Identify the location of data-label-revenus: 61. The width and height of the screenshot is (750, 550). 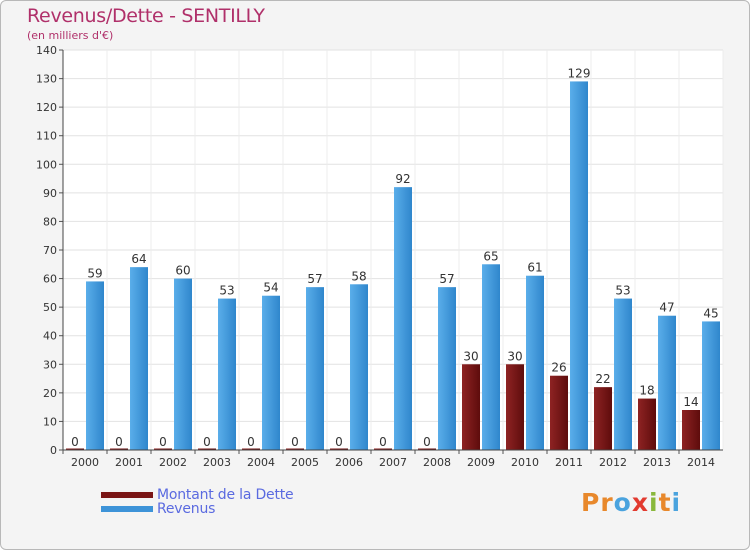
(534, 268).